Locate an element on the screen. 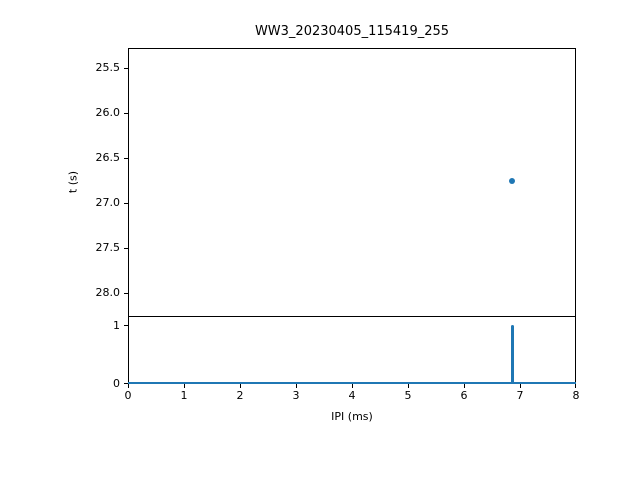 This screenshot has height=480, width=640. x-tick-label: 7 is located at coordinates (520, 395).